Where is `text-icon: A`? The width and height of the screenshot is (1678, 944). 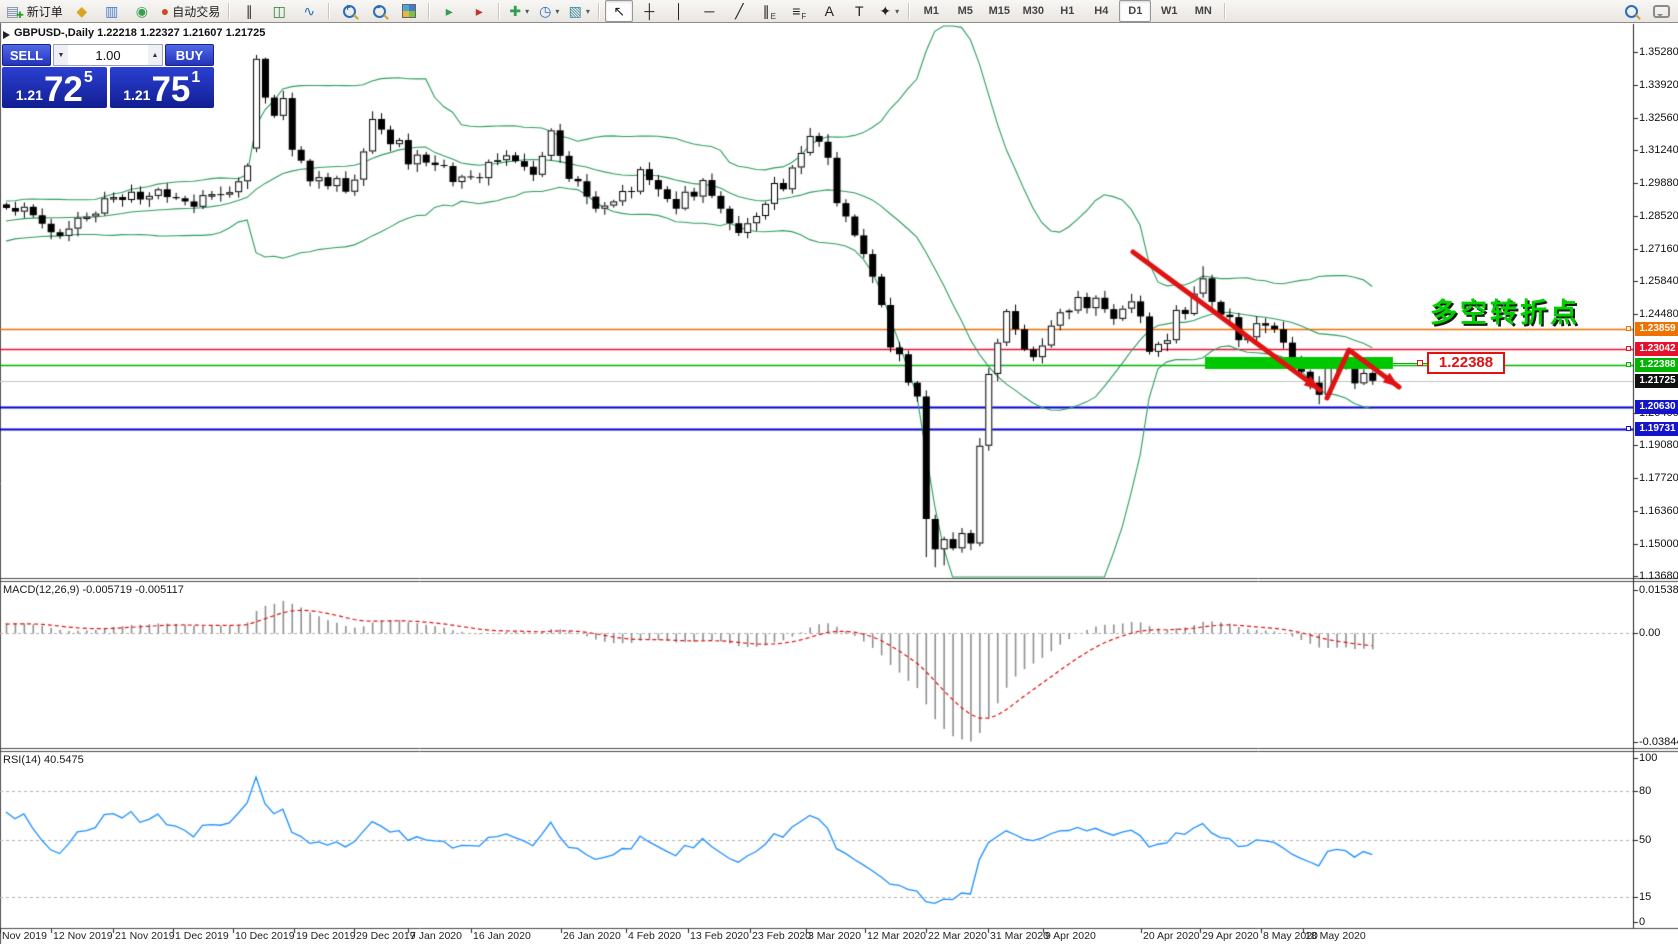 text-icon: A is located at coordinates (829, 11).